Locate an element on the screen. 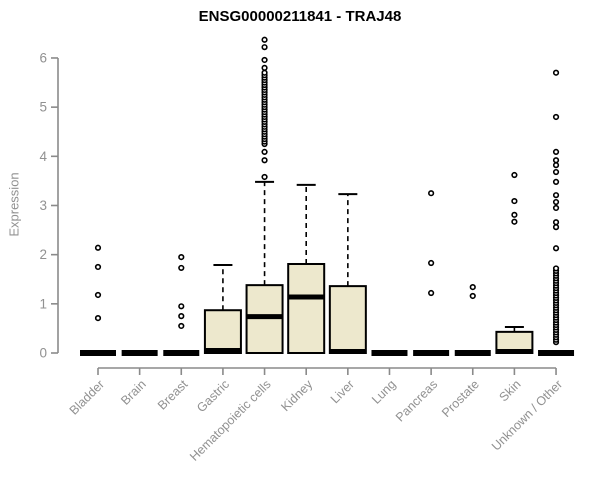 The image size is (600, 500). x-category-label: Skin is located at coordinates (509, 390).